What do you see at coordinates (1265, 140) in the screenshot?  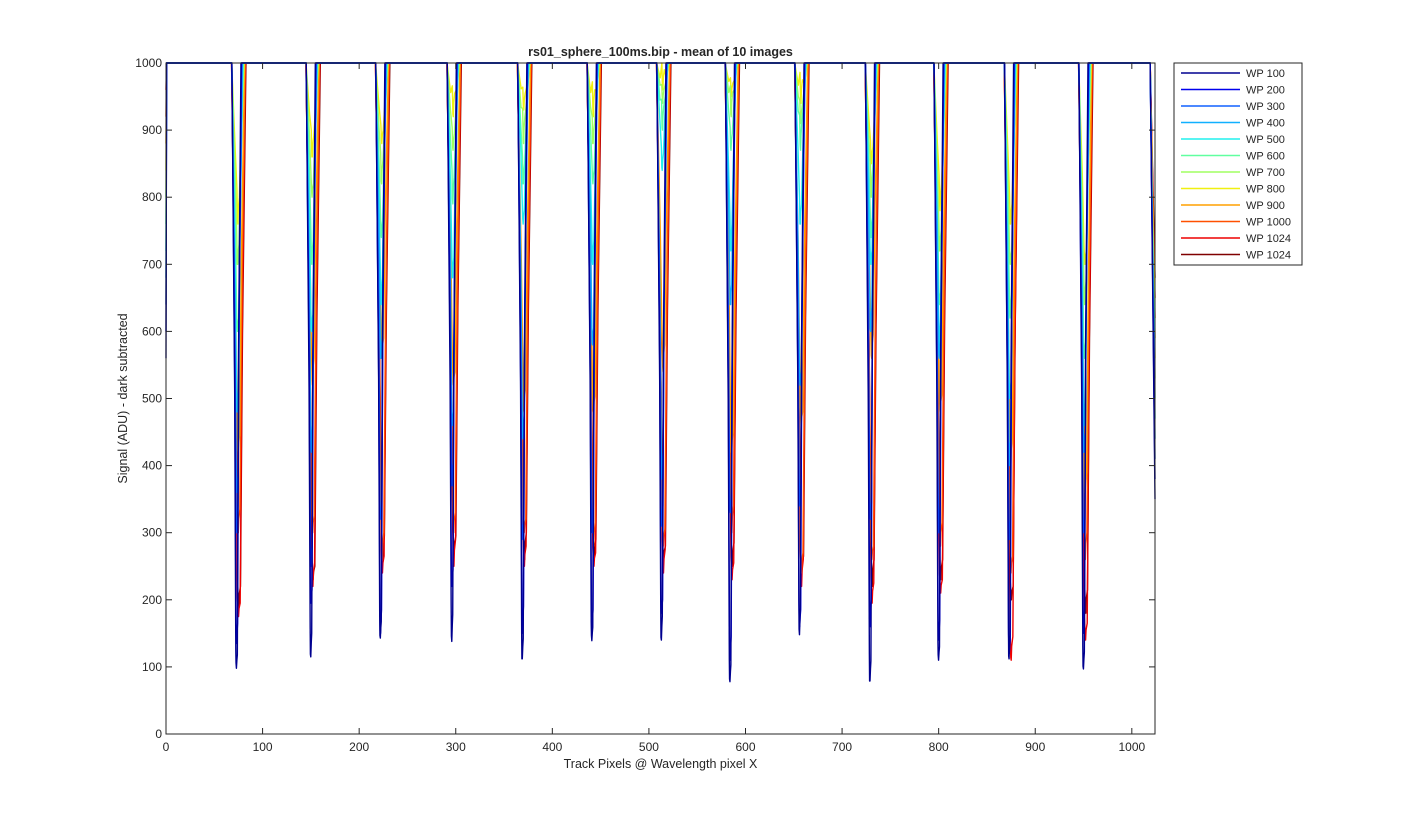 I see `legend-entry-label: WP 500` at bounding box center [1265, 140].